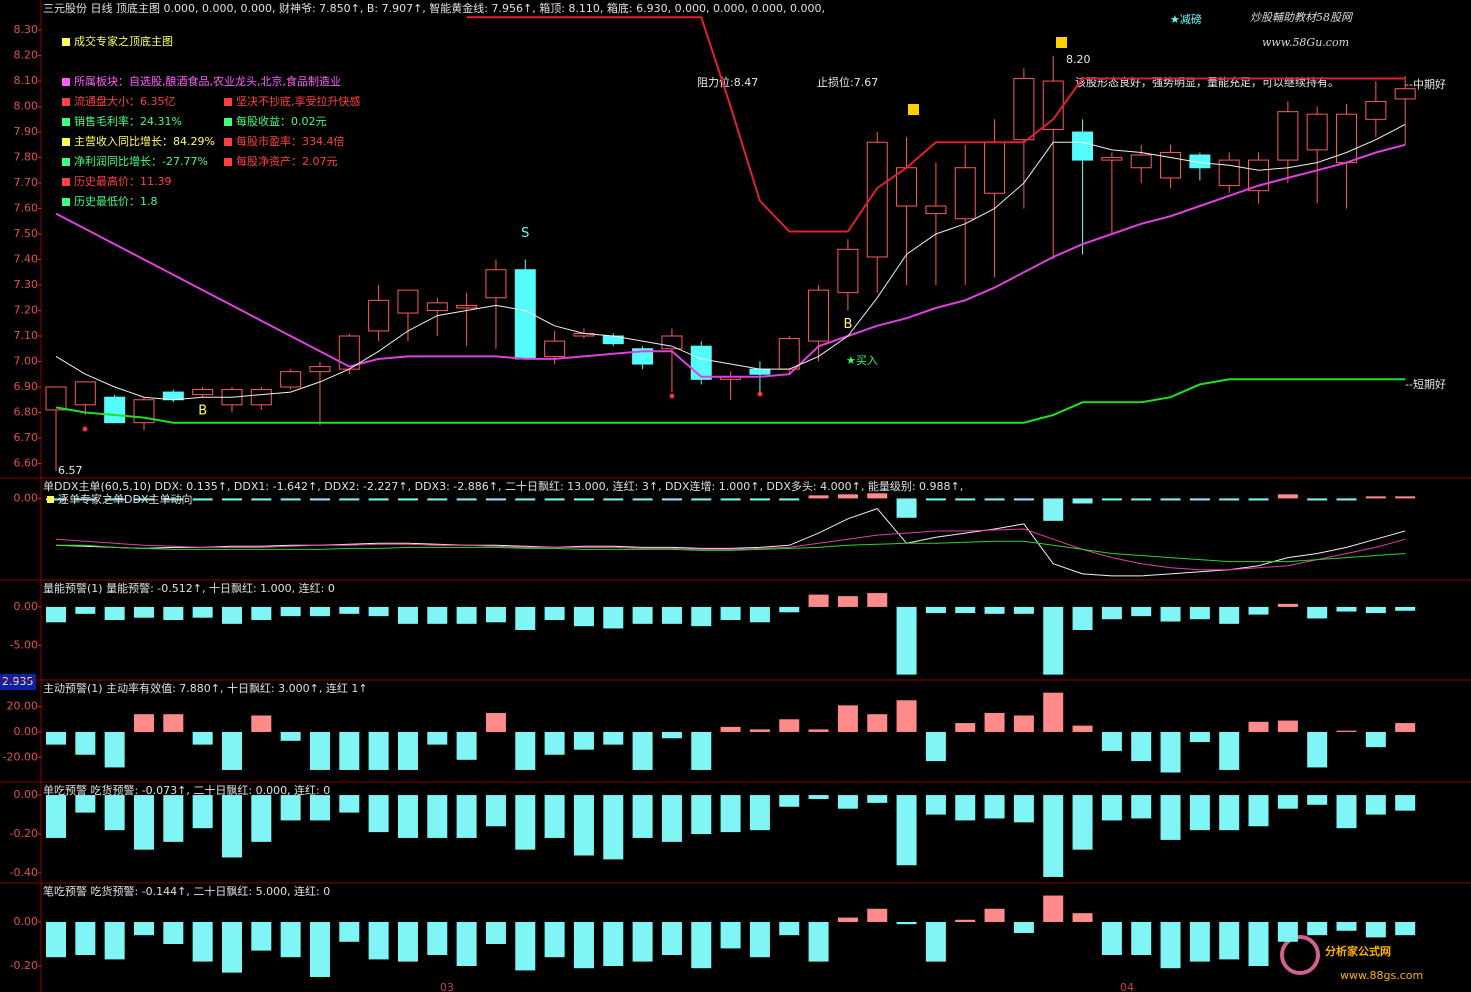  Describe the element at coordinates (123, 41) in the screenshot. I see `info-text: 成交专家之顶底主图` at that location.